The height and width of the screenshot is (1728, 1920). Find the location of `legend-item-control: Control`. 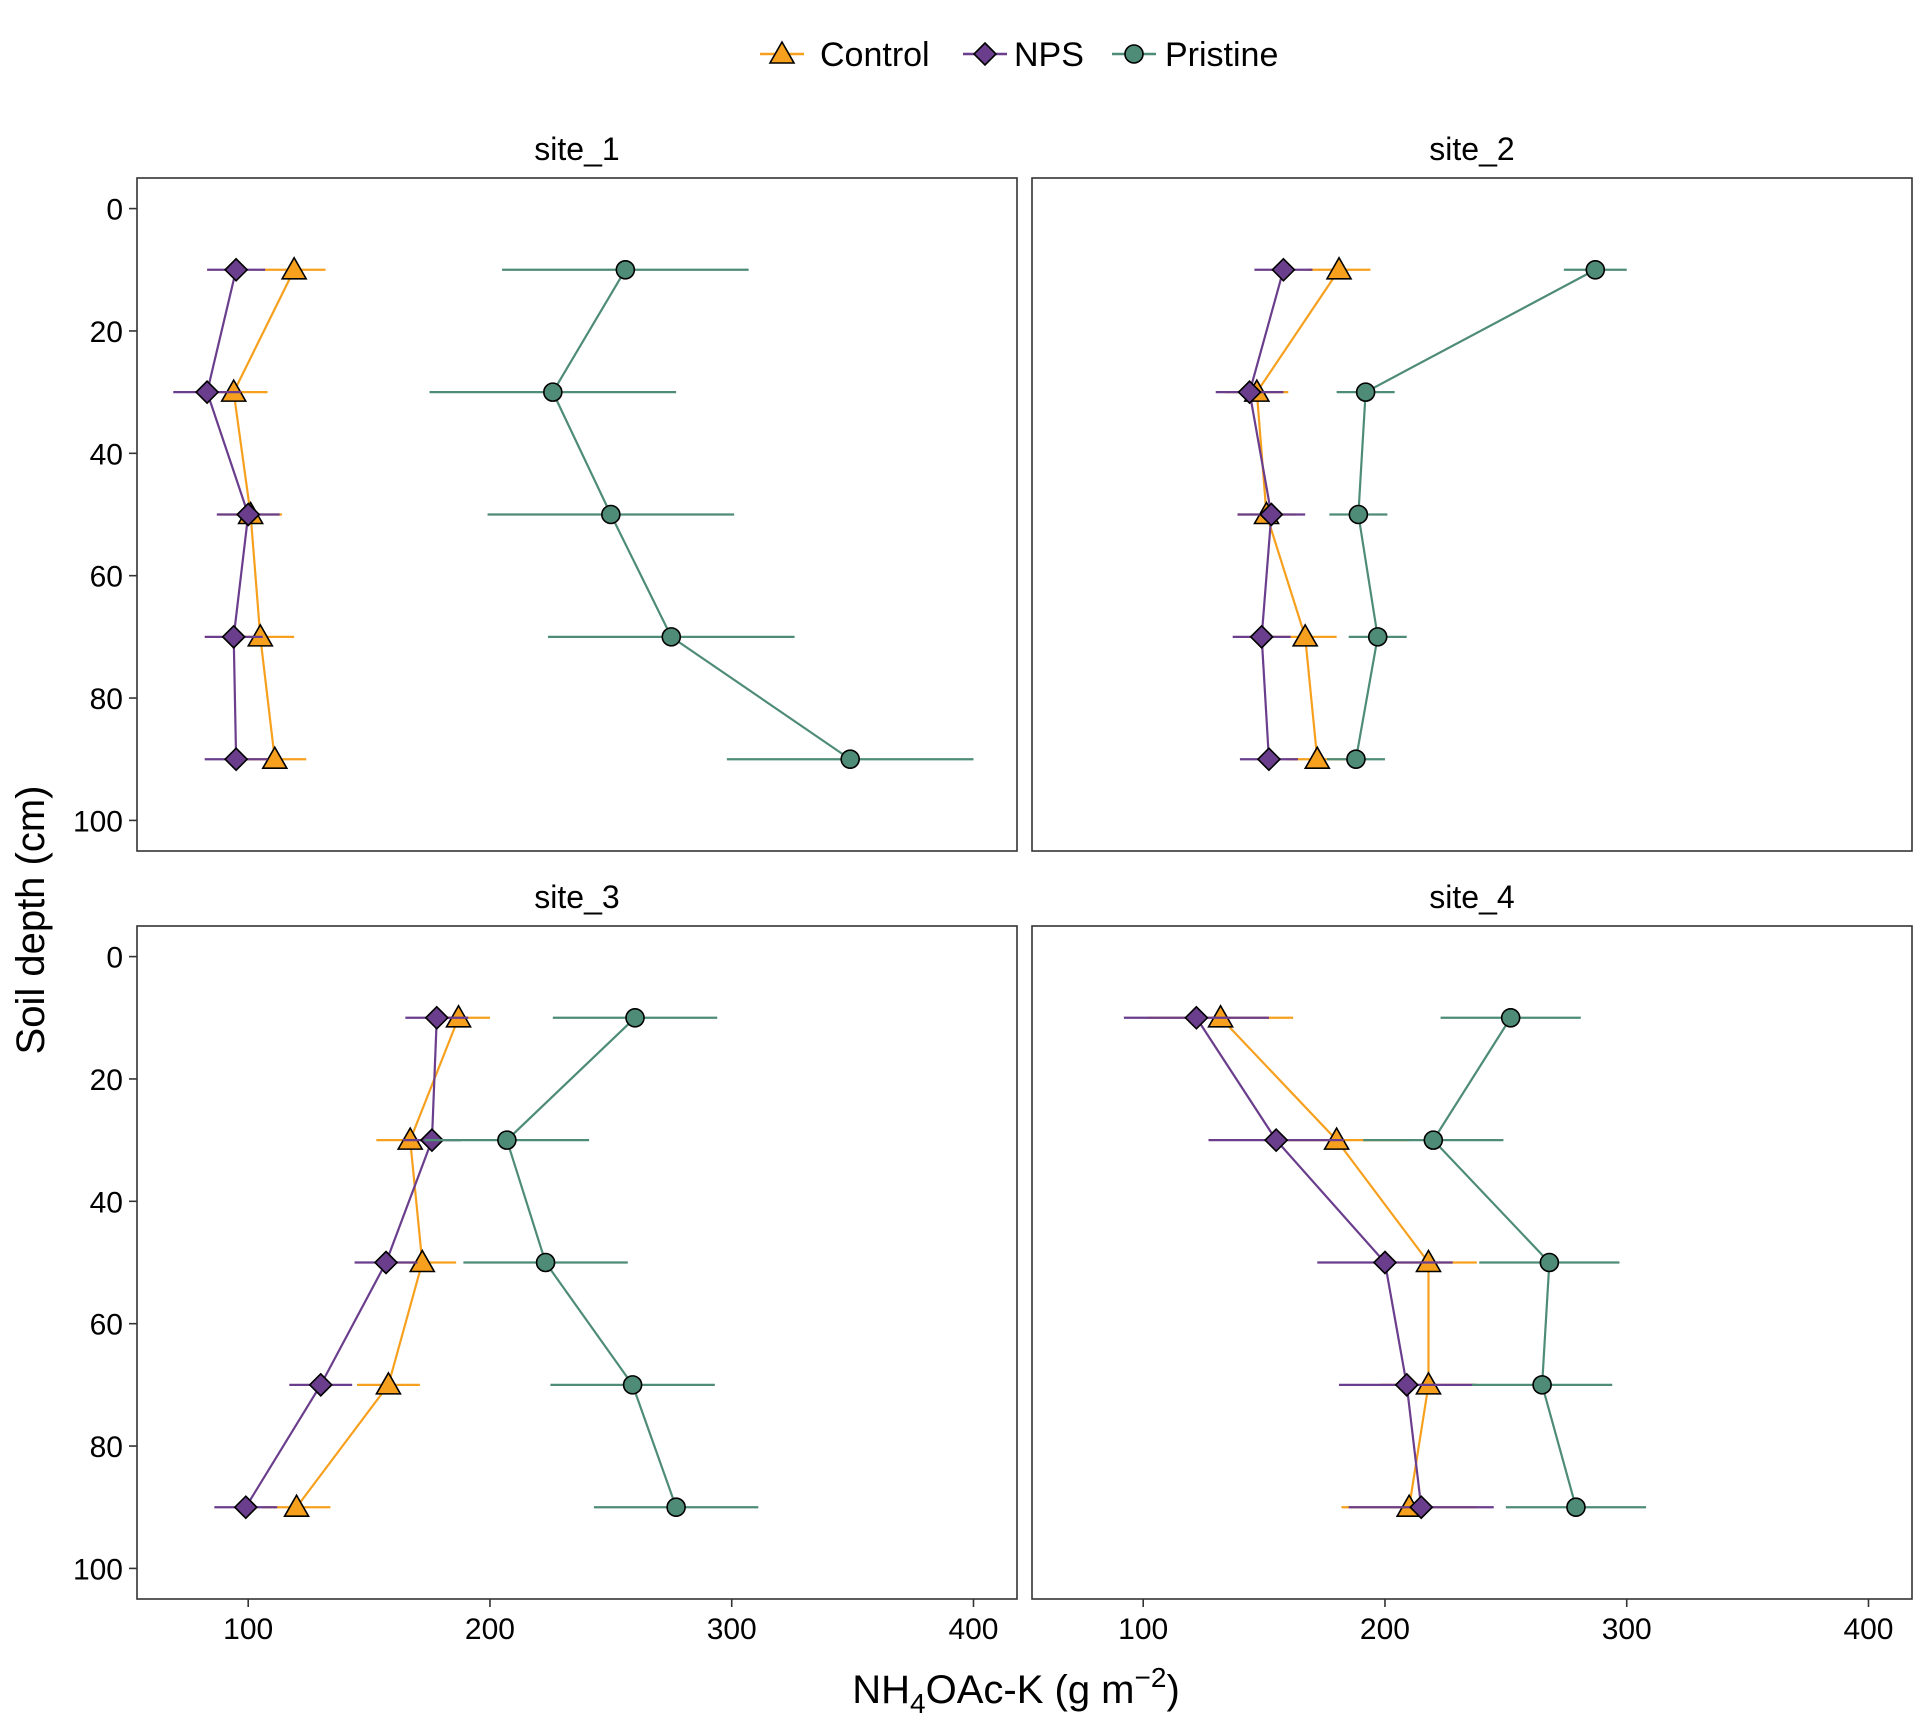

legend-item-control: Control is located at coordinates (845, 55).